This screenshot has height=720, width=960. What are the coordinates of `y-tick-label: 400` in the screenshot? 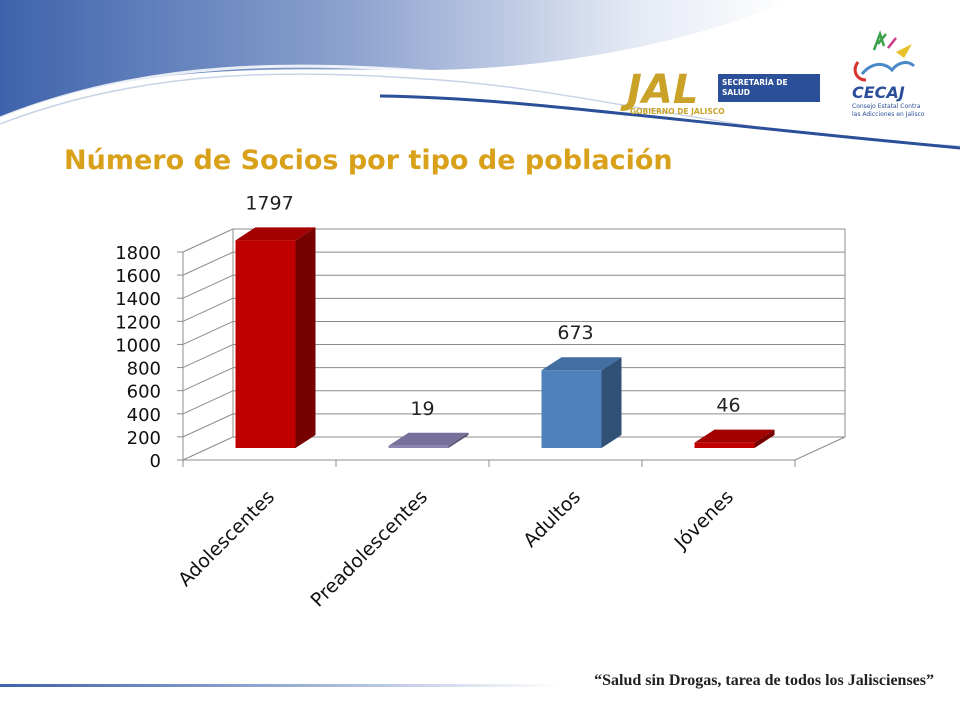 It's located at (144, 415).